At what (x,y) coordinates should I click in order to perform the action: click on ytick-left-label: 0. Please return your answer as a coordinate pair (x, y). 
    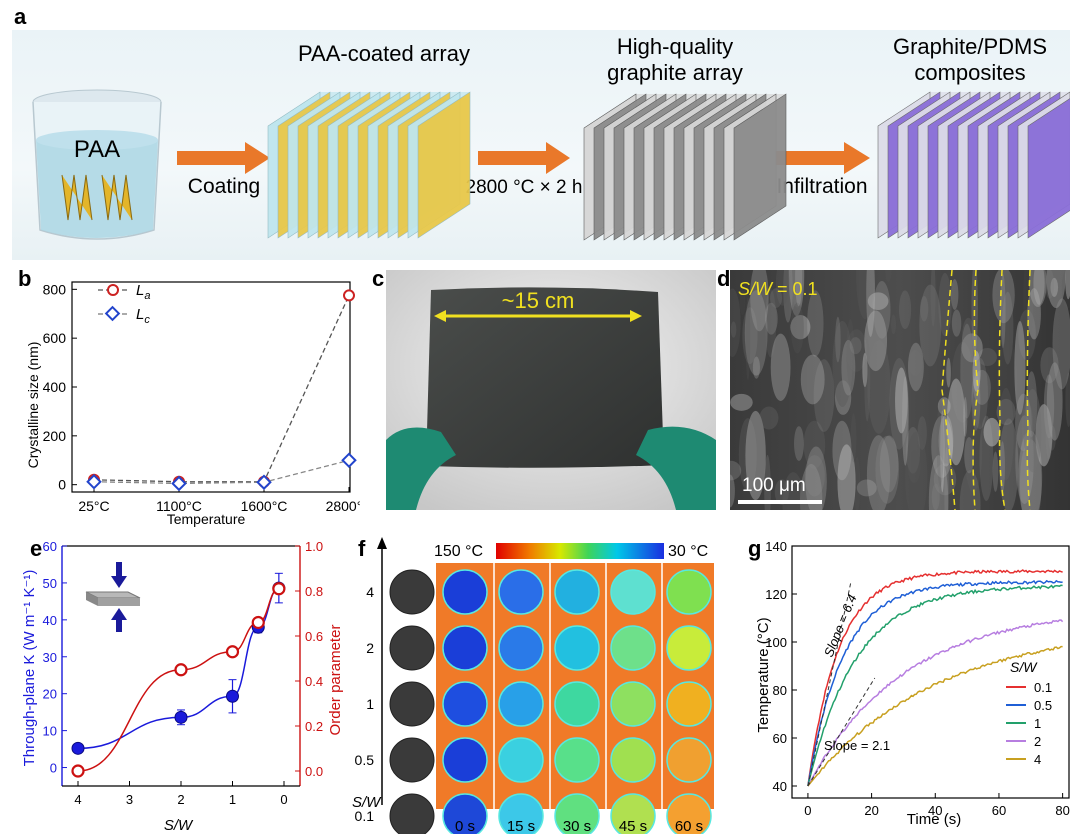
    Looking at the image, I should click on (53, 768).